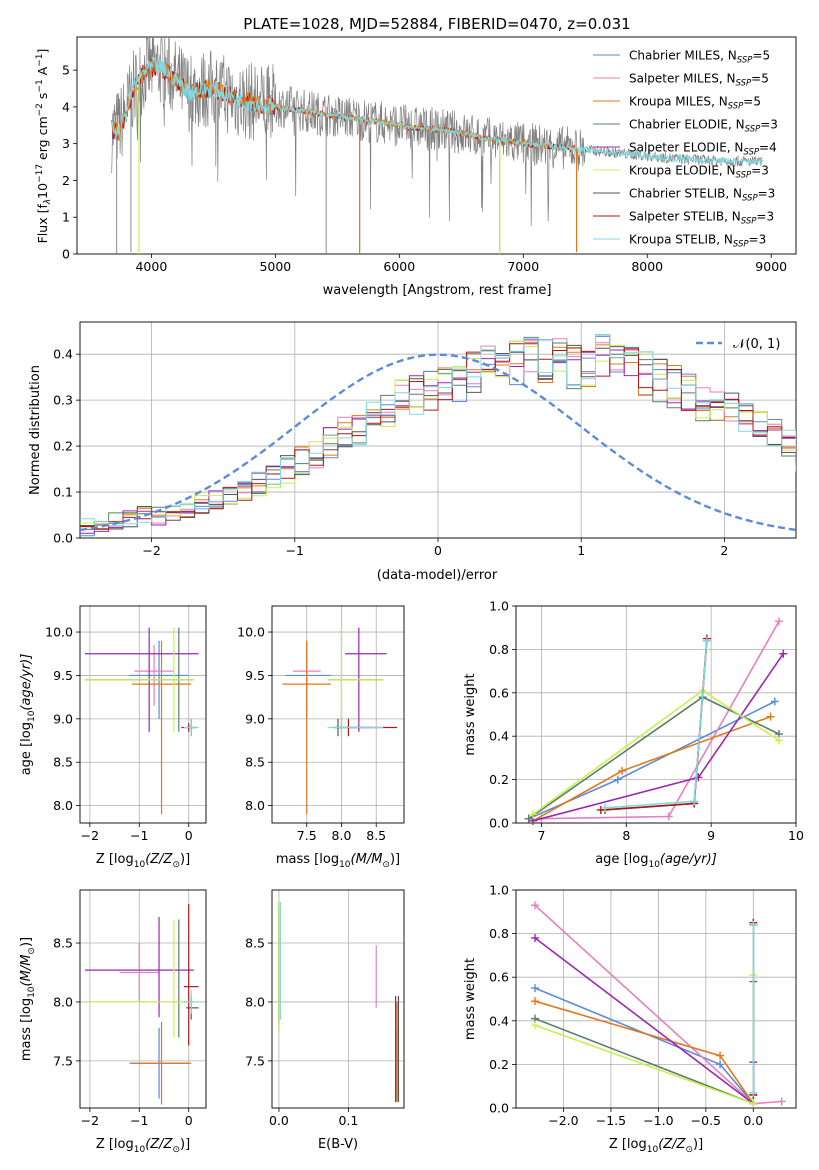 This screenshot has width=819, height=1170. I want to click on axes-mass-vs-ebv: 0.0 0.1 7.5 8.0 8.5 E(B-V), so click(325, 1020).